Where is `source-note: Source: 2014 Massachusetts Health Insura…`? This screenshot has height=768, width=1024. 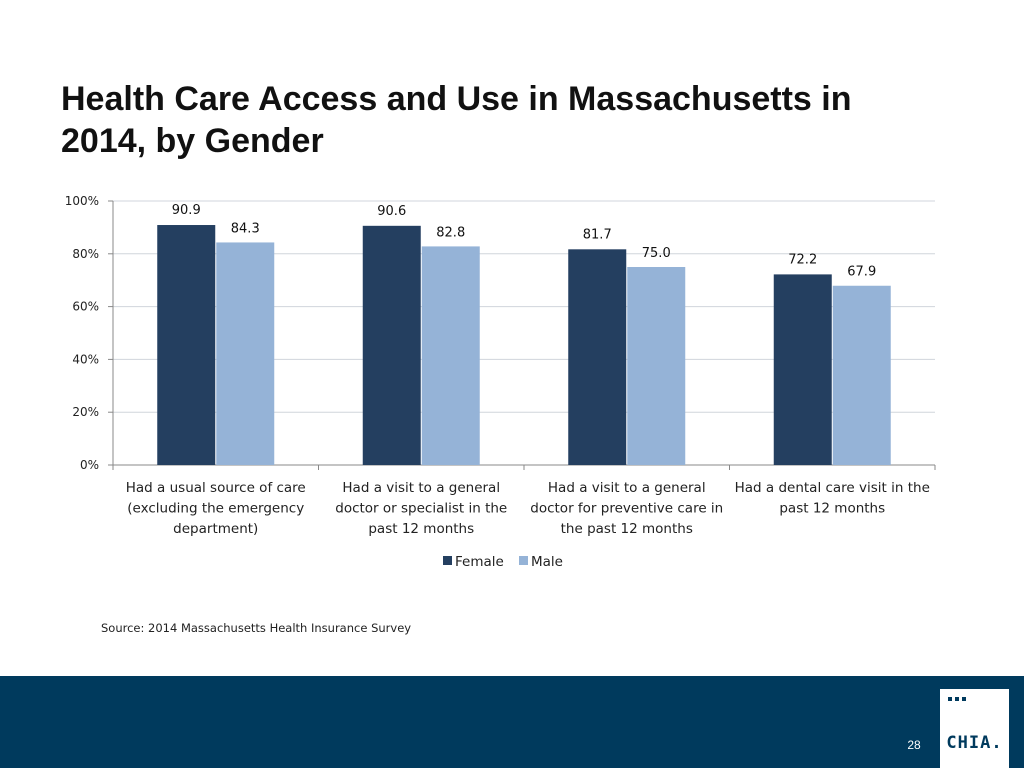 source-note: Source: 2014 Massachusetts Health Insura… is located at coordinates (256, 628).